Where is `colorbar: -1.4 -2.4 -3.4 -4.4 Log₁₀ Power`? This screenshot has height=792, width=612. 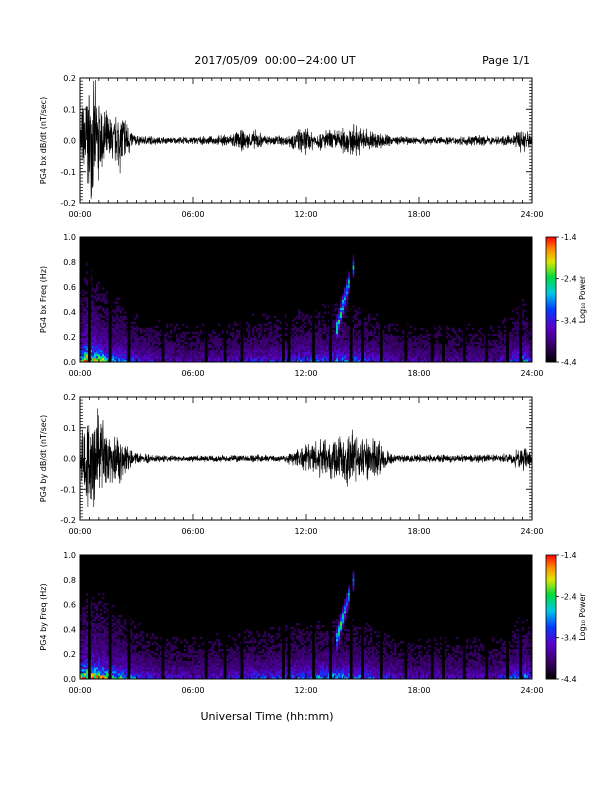 colorbar: -1.4 -2.4 -3.4 -4.4 Log₁₀ Power is located at coordinates (566, 300).